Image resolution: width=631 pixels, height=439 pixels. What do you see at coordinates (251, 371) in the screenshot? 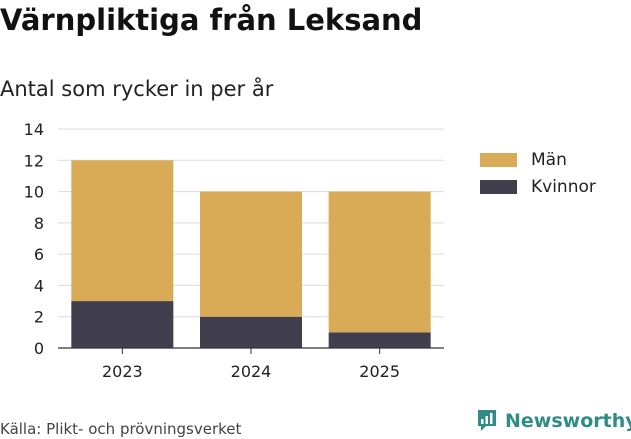
I see `x-tick-label-2024: 2024` at bounding box center [251, 371].